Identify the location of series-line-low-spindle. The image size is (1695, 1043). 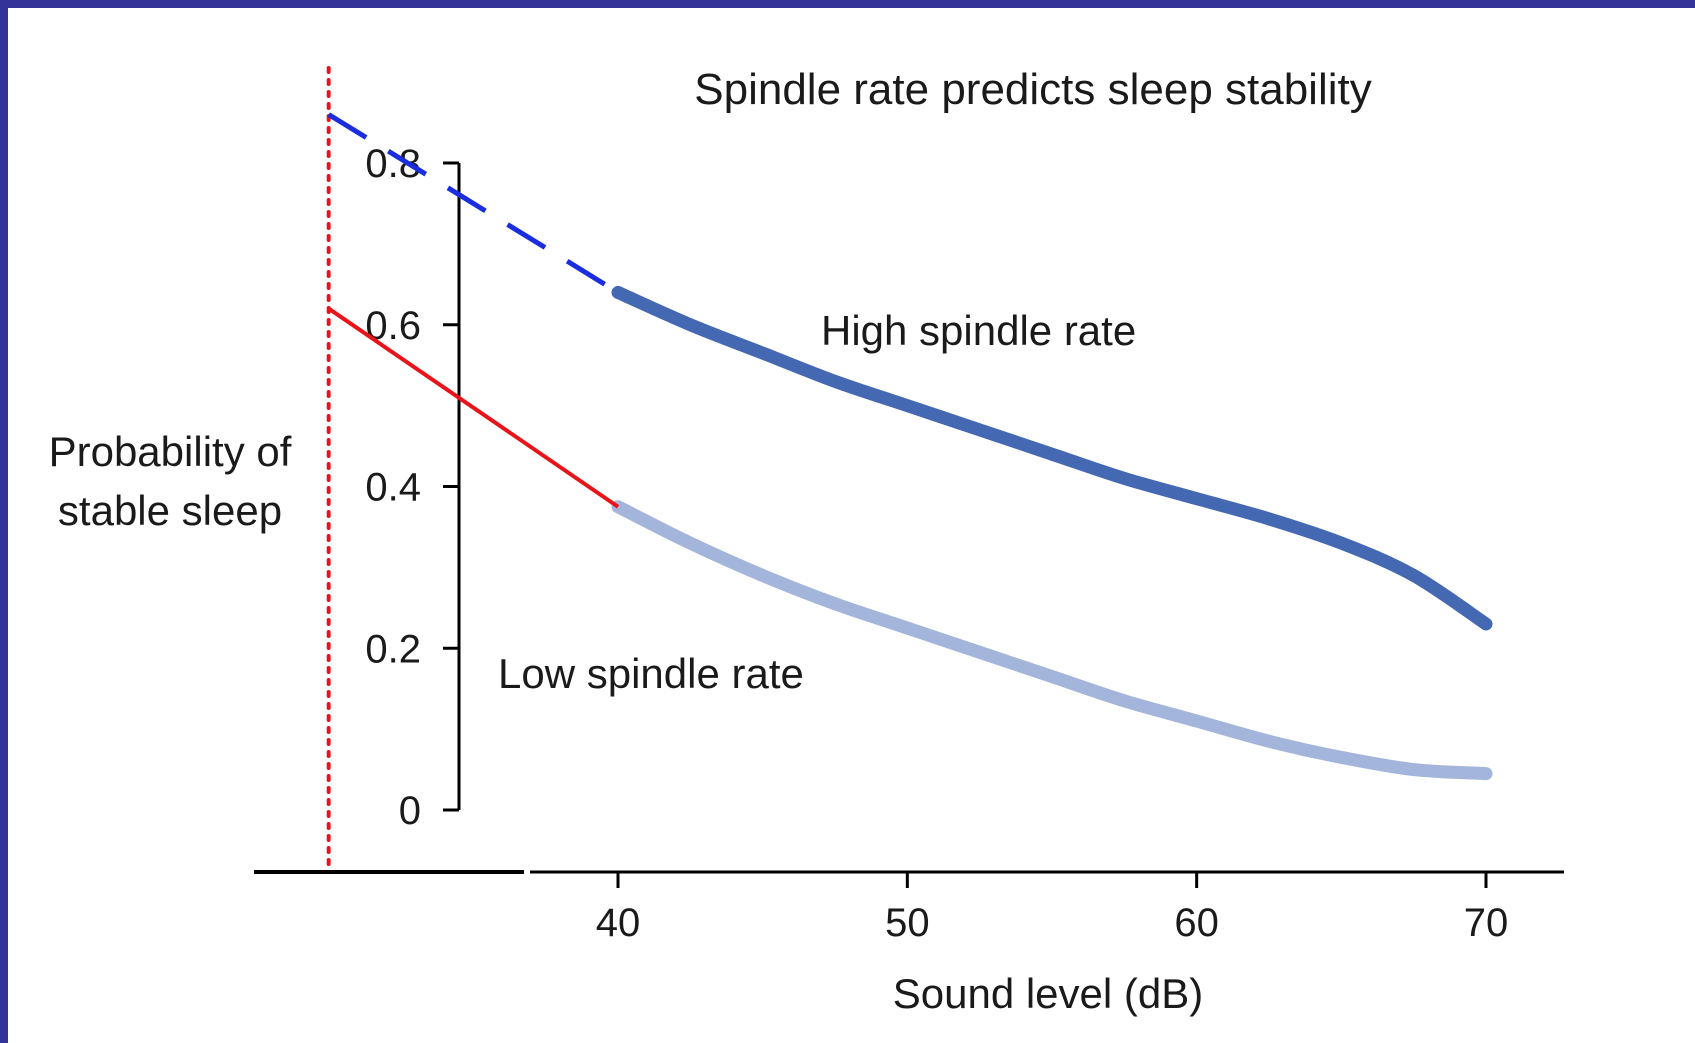
(1052, 640).